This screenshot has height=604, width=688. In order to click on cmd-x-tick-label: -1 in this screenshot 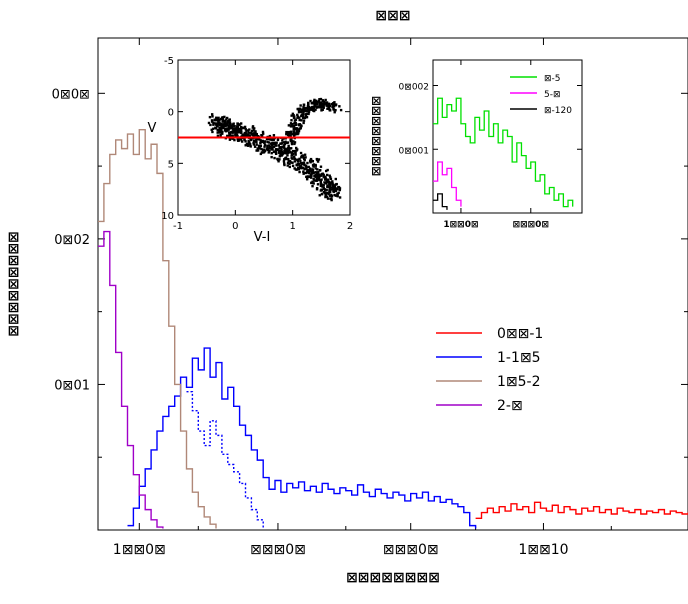, I will do `click(178, 226)`.